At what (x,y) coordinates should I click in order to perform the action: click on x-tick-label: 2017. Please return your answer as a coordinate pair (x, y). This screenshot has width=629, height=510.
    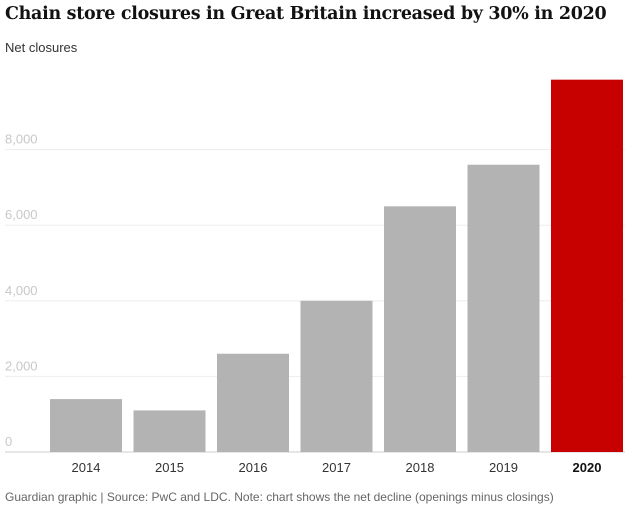
    Looking at the image, I should click on (336, 467).